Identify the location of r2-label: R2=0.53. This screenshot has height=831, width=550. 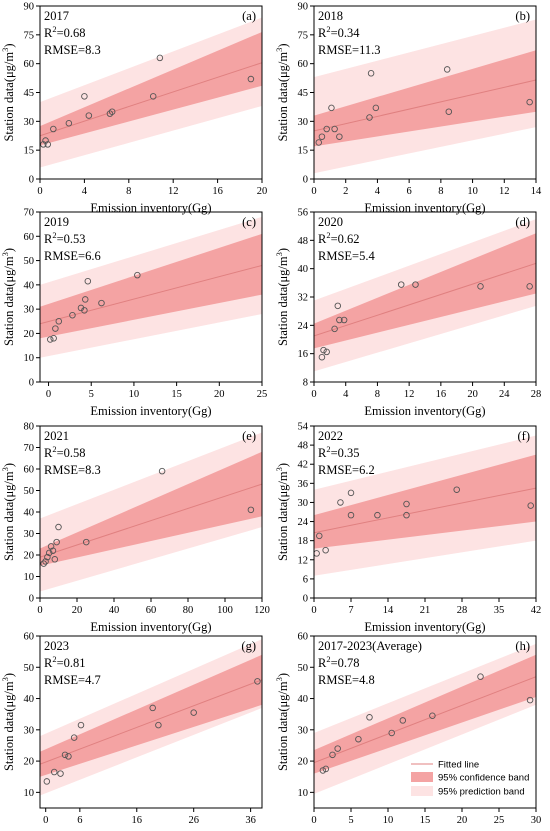
(65, 238).